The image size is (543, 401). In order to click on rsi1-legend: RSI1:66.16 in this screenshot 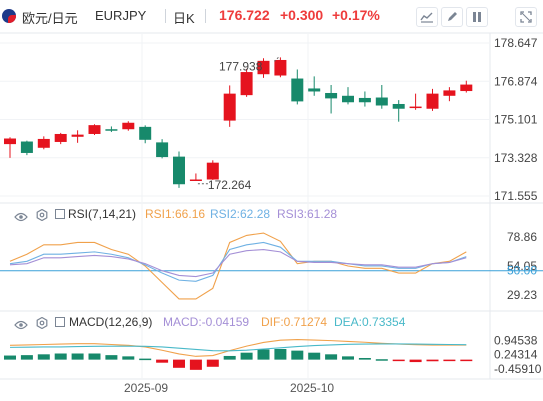, I will do `click(175, 214)`.